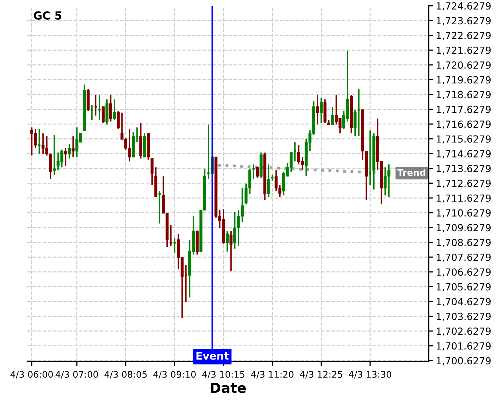 The width and height of the screenshot is (500, 400). Describe the element at coordinates (464, 110) in the screenshot. I see `y-tick-label: 1,717.6279` at that location.